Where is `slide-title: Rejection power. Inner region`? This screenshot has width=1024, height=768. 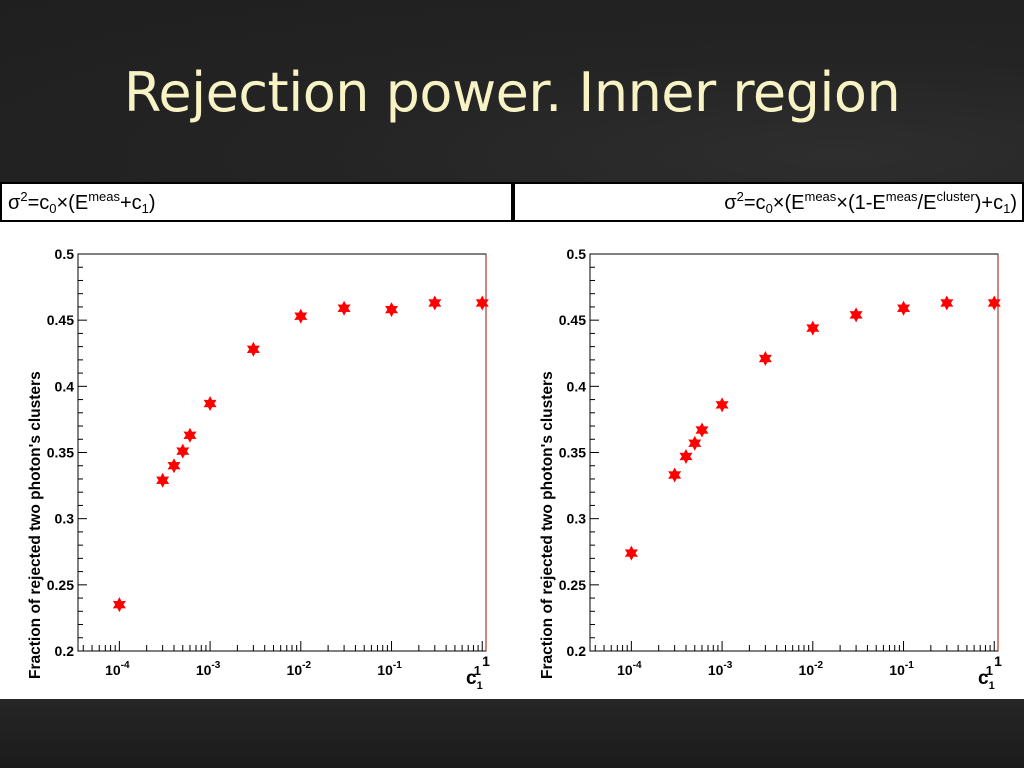 slide-title: Rejection power. Inner region is located at coordinates (512, 92).